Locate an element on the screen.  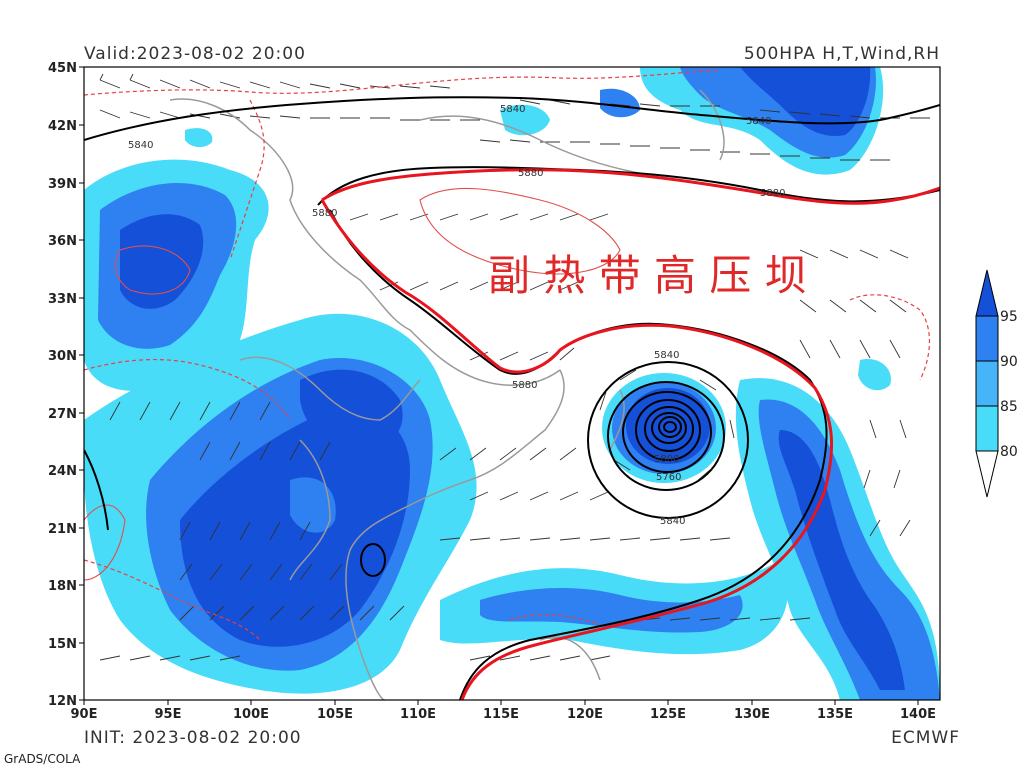
colorbar-top-arrow is located at coordinates (987, 293).